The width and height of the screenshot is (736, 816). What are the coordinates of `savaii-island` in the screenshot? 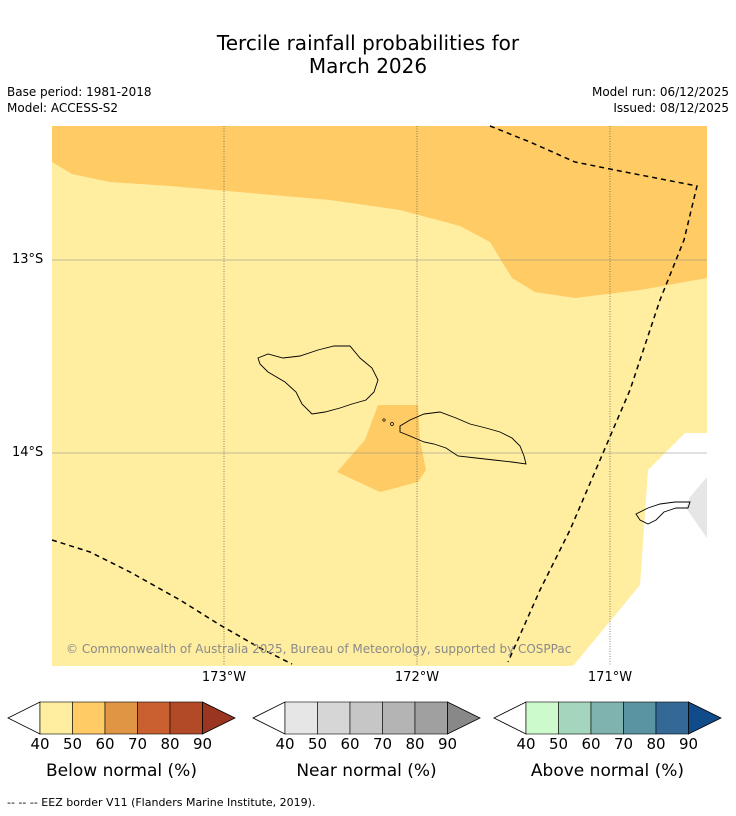 It's located at (318, 380).